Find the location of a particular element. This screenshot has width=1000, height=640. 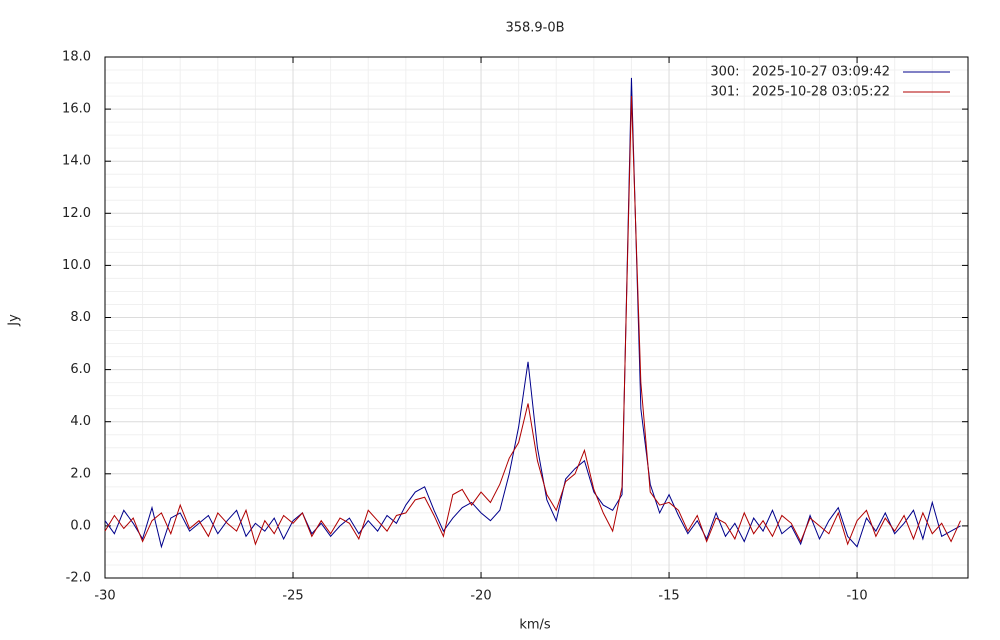

x-tick-label: -15 is located at coordinates (668, 596).